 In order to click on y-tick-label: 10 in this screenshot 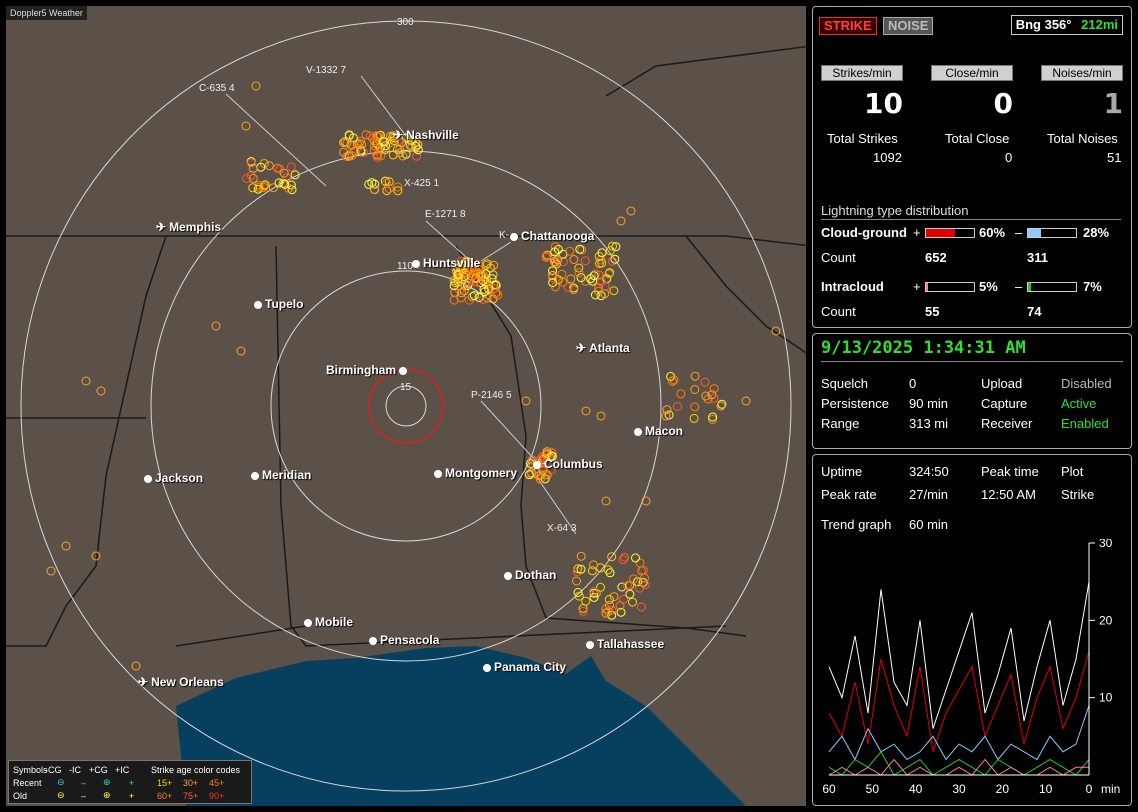, I will do `click(1106, 698)`.